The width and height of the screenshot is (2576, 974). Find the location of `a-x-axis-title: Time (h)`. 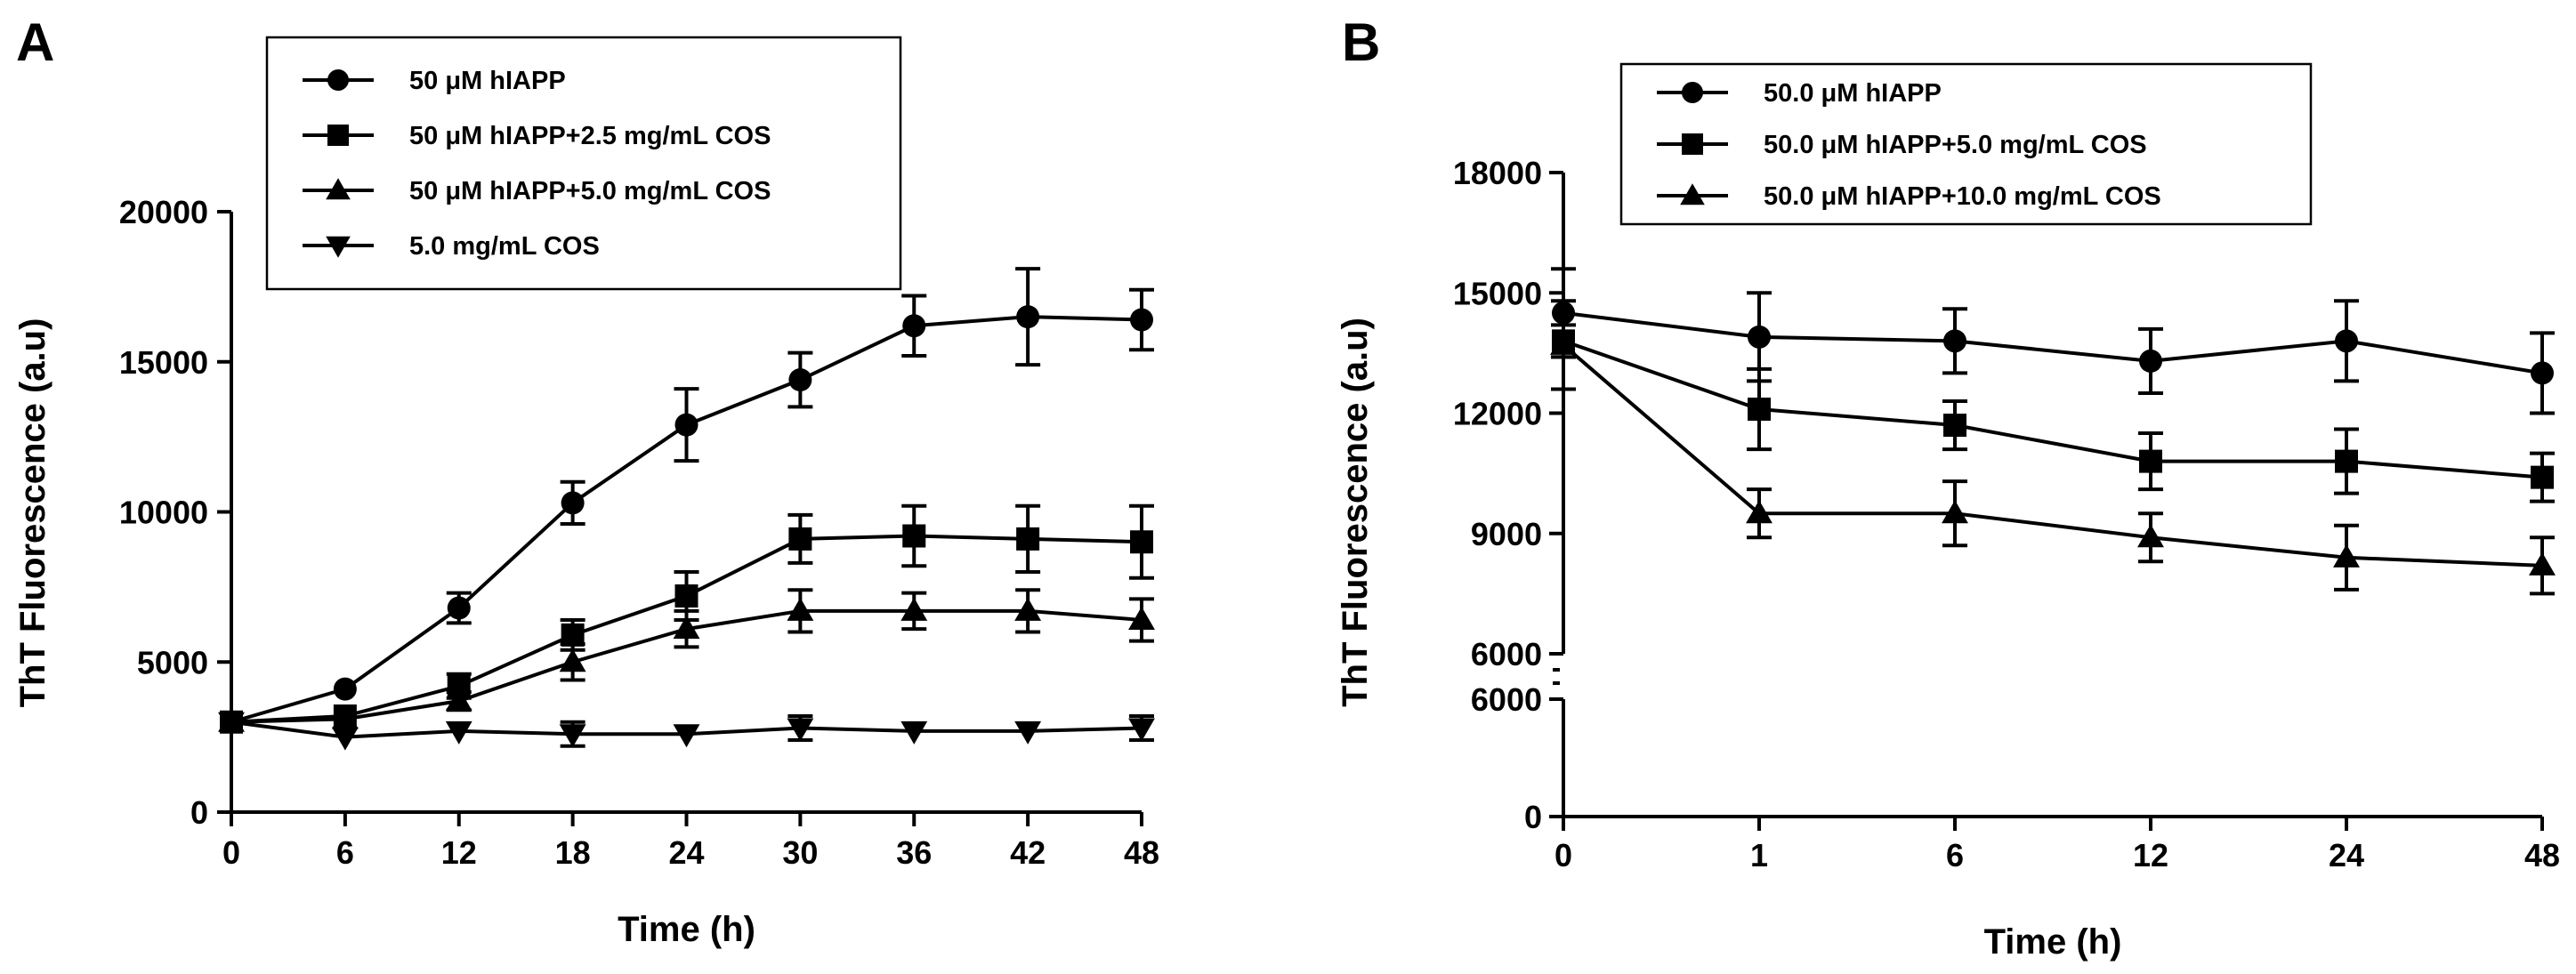

a-x-axis-title: Time (h) is located at coordinates (686, 929).